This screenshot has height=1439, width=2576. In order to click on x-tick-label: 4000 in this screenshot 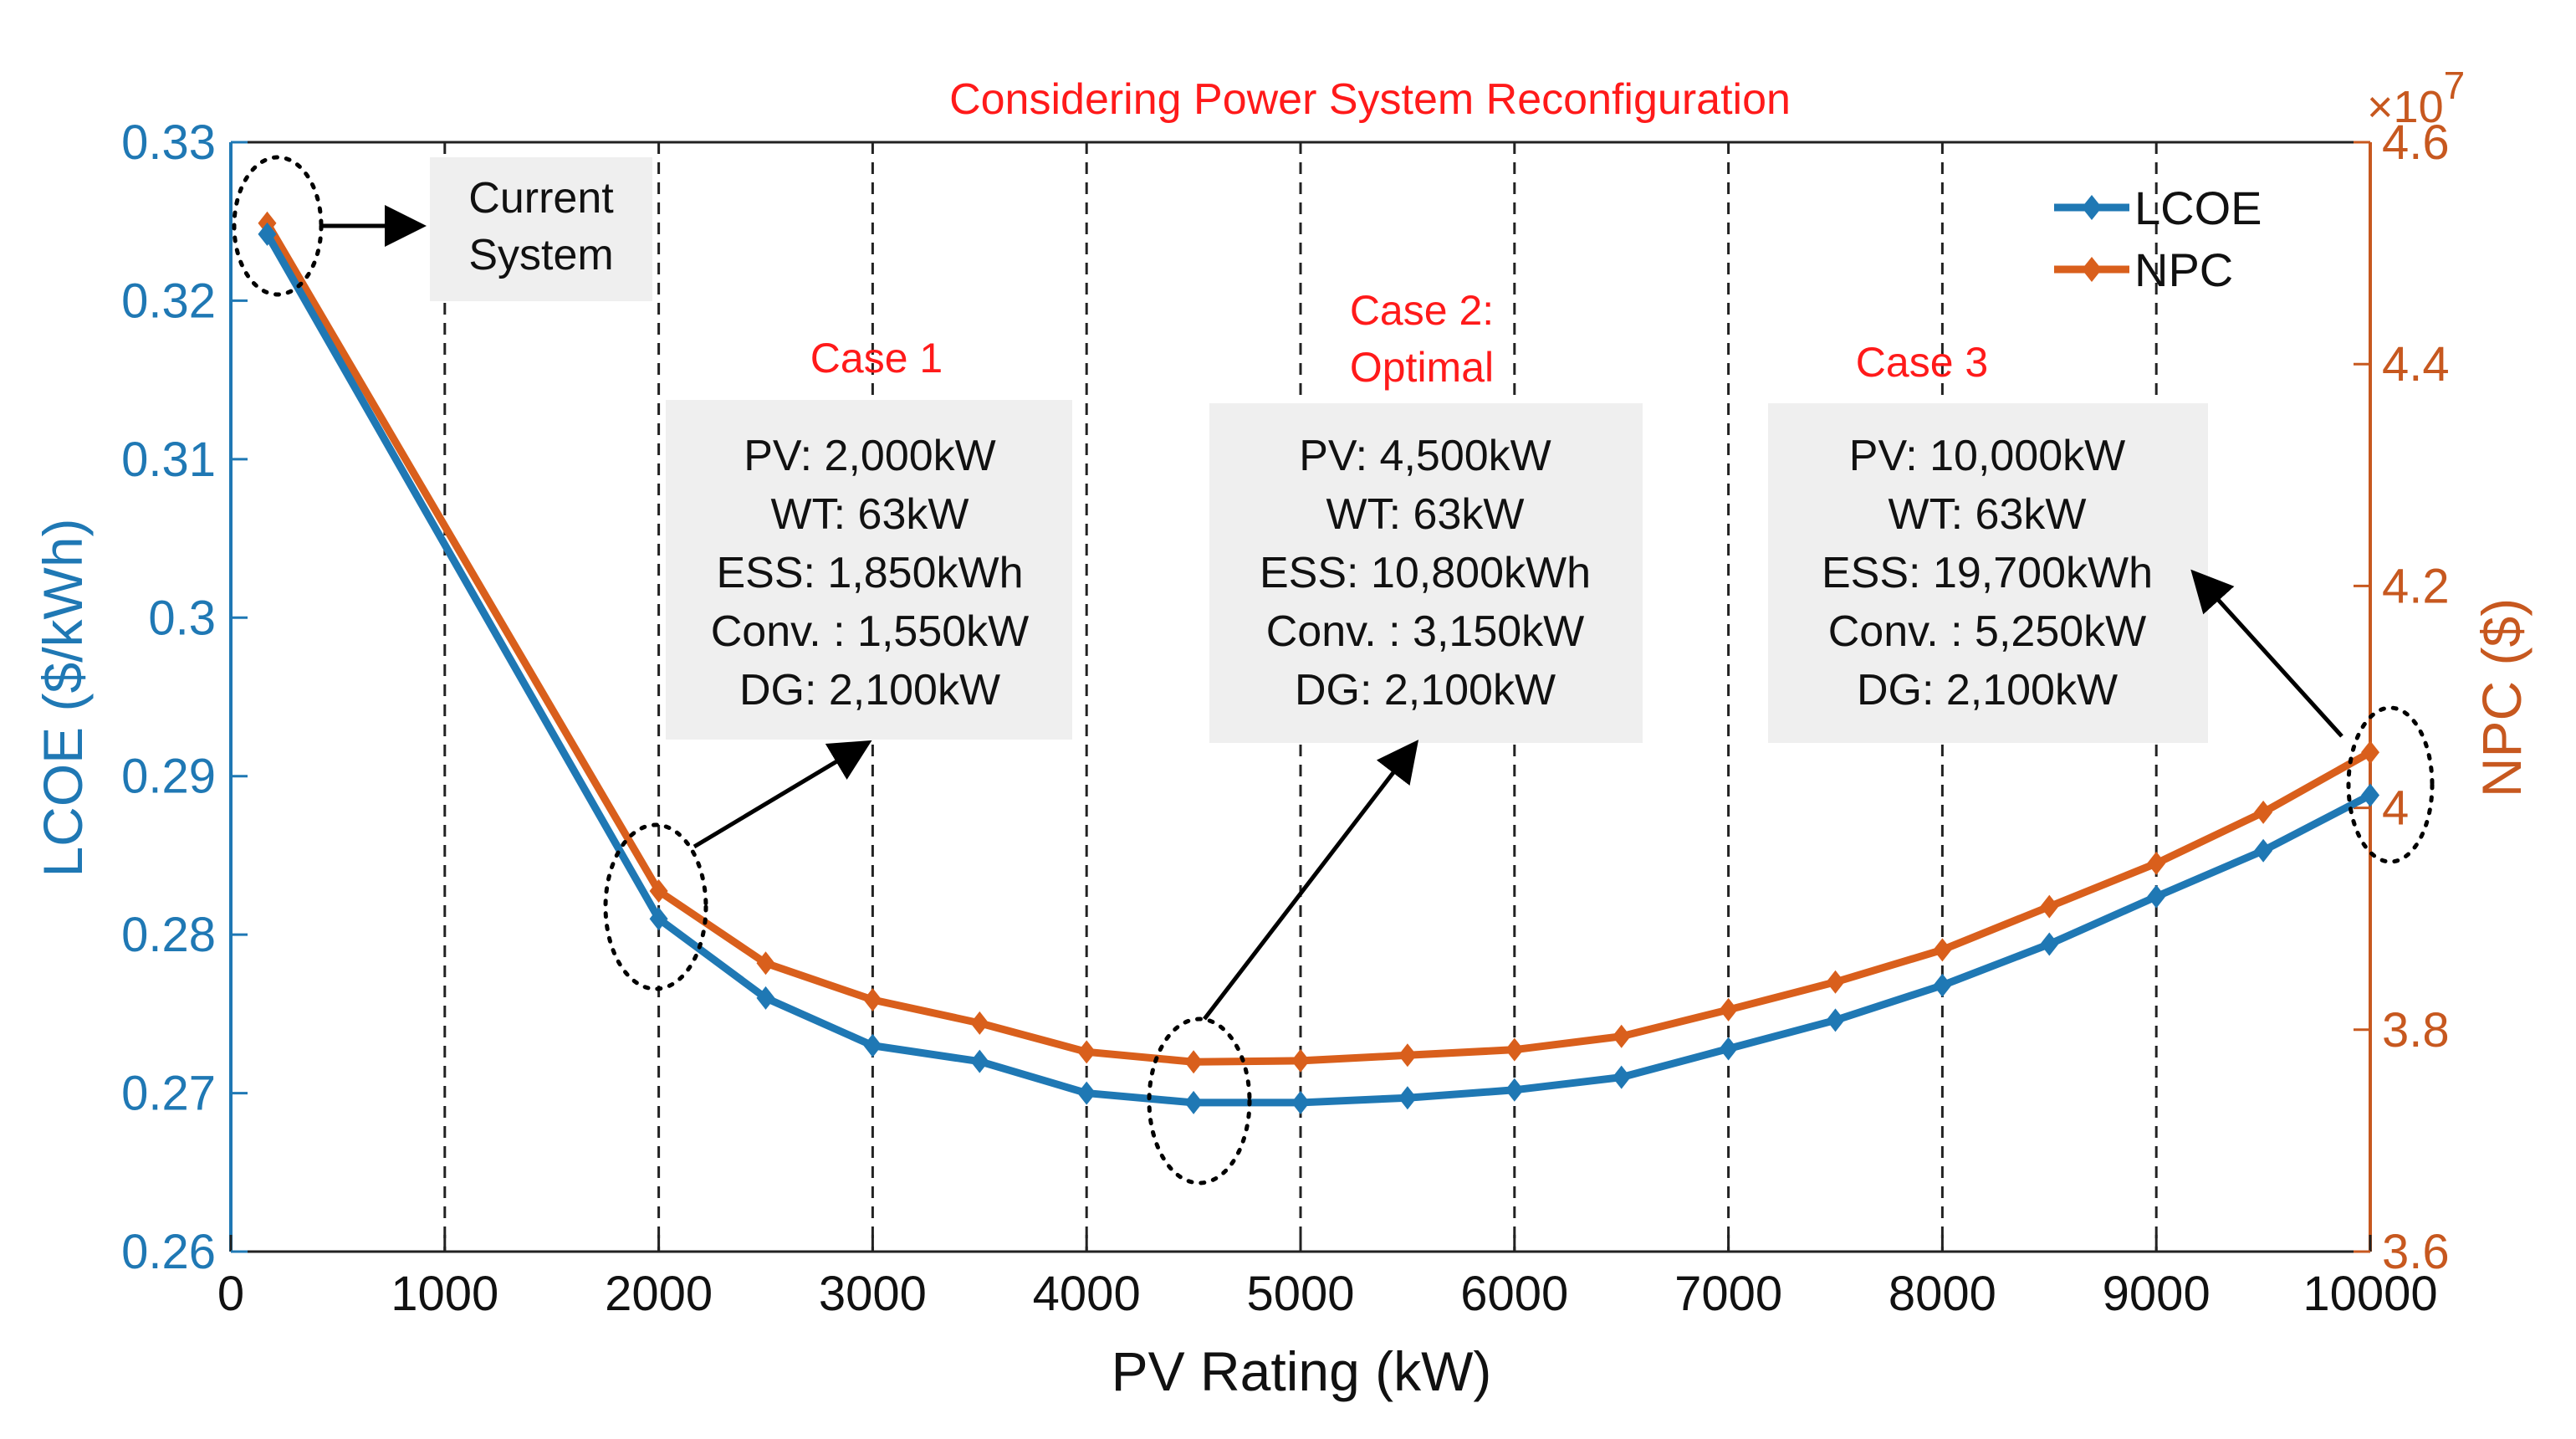, I will do `click(1087, 1294)`.